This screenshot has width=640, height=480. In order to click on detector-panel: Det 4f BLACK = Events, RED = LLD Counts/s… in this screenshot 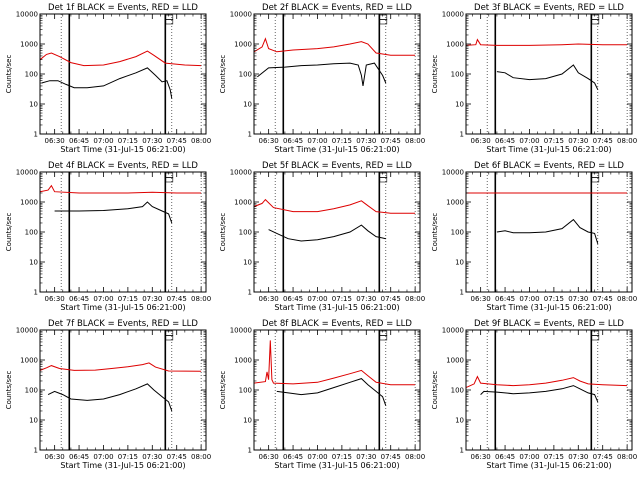, I will do `click(108, 236)`.